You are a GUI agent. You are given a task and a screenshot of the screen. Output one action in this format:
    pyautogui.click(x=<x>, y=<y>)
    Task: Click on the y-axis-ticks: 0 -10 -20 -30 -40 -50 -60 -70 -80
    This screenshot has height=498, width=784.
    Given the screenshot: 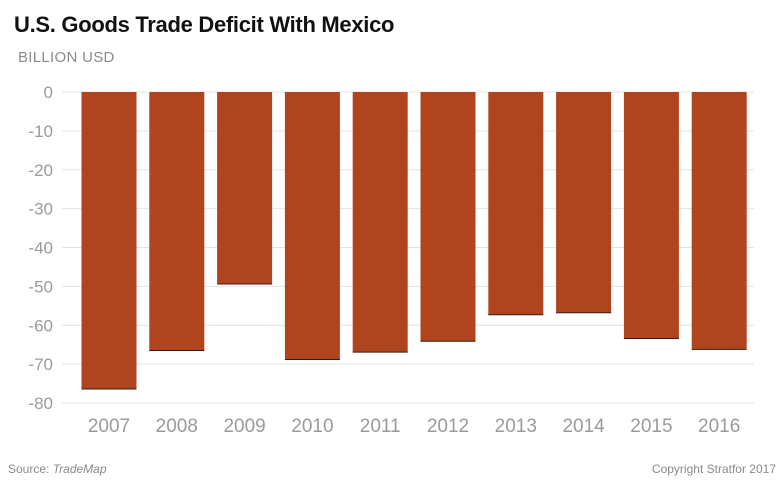 What is the action you would take?
    pyautogui.click(x=40, y=248)
    